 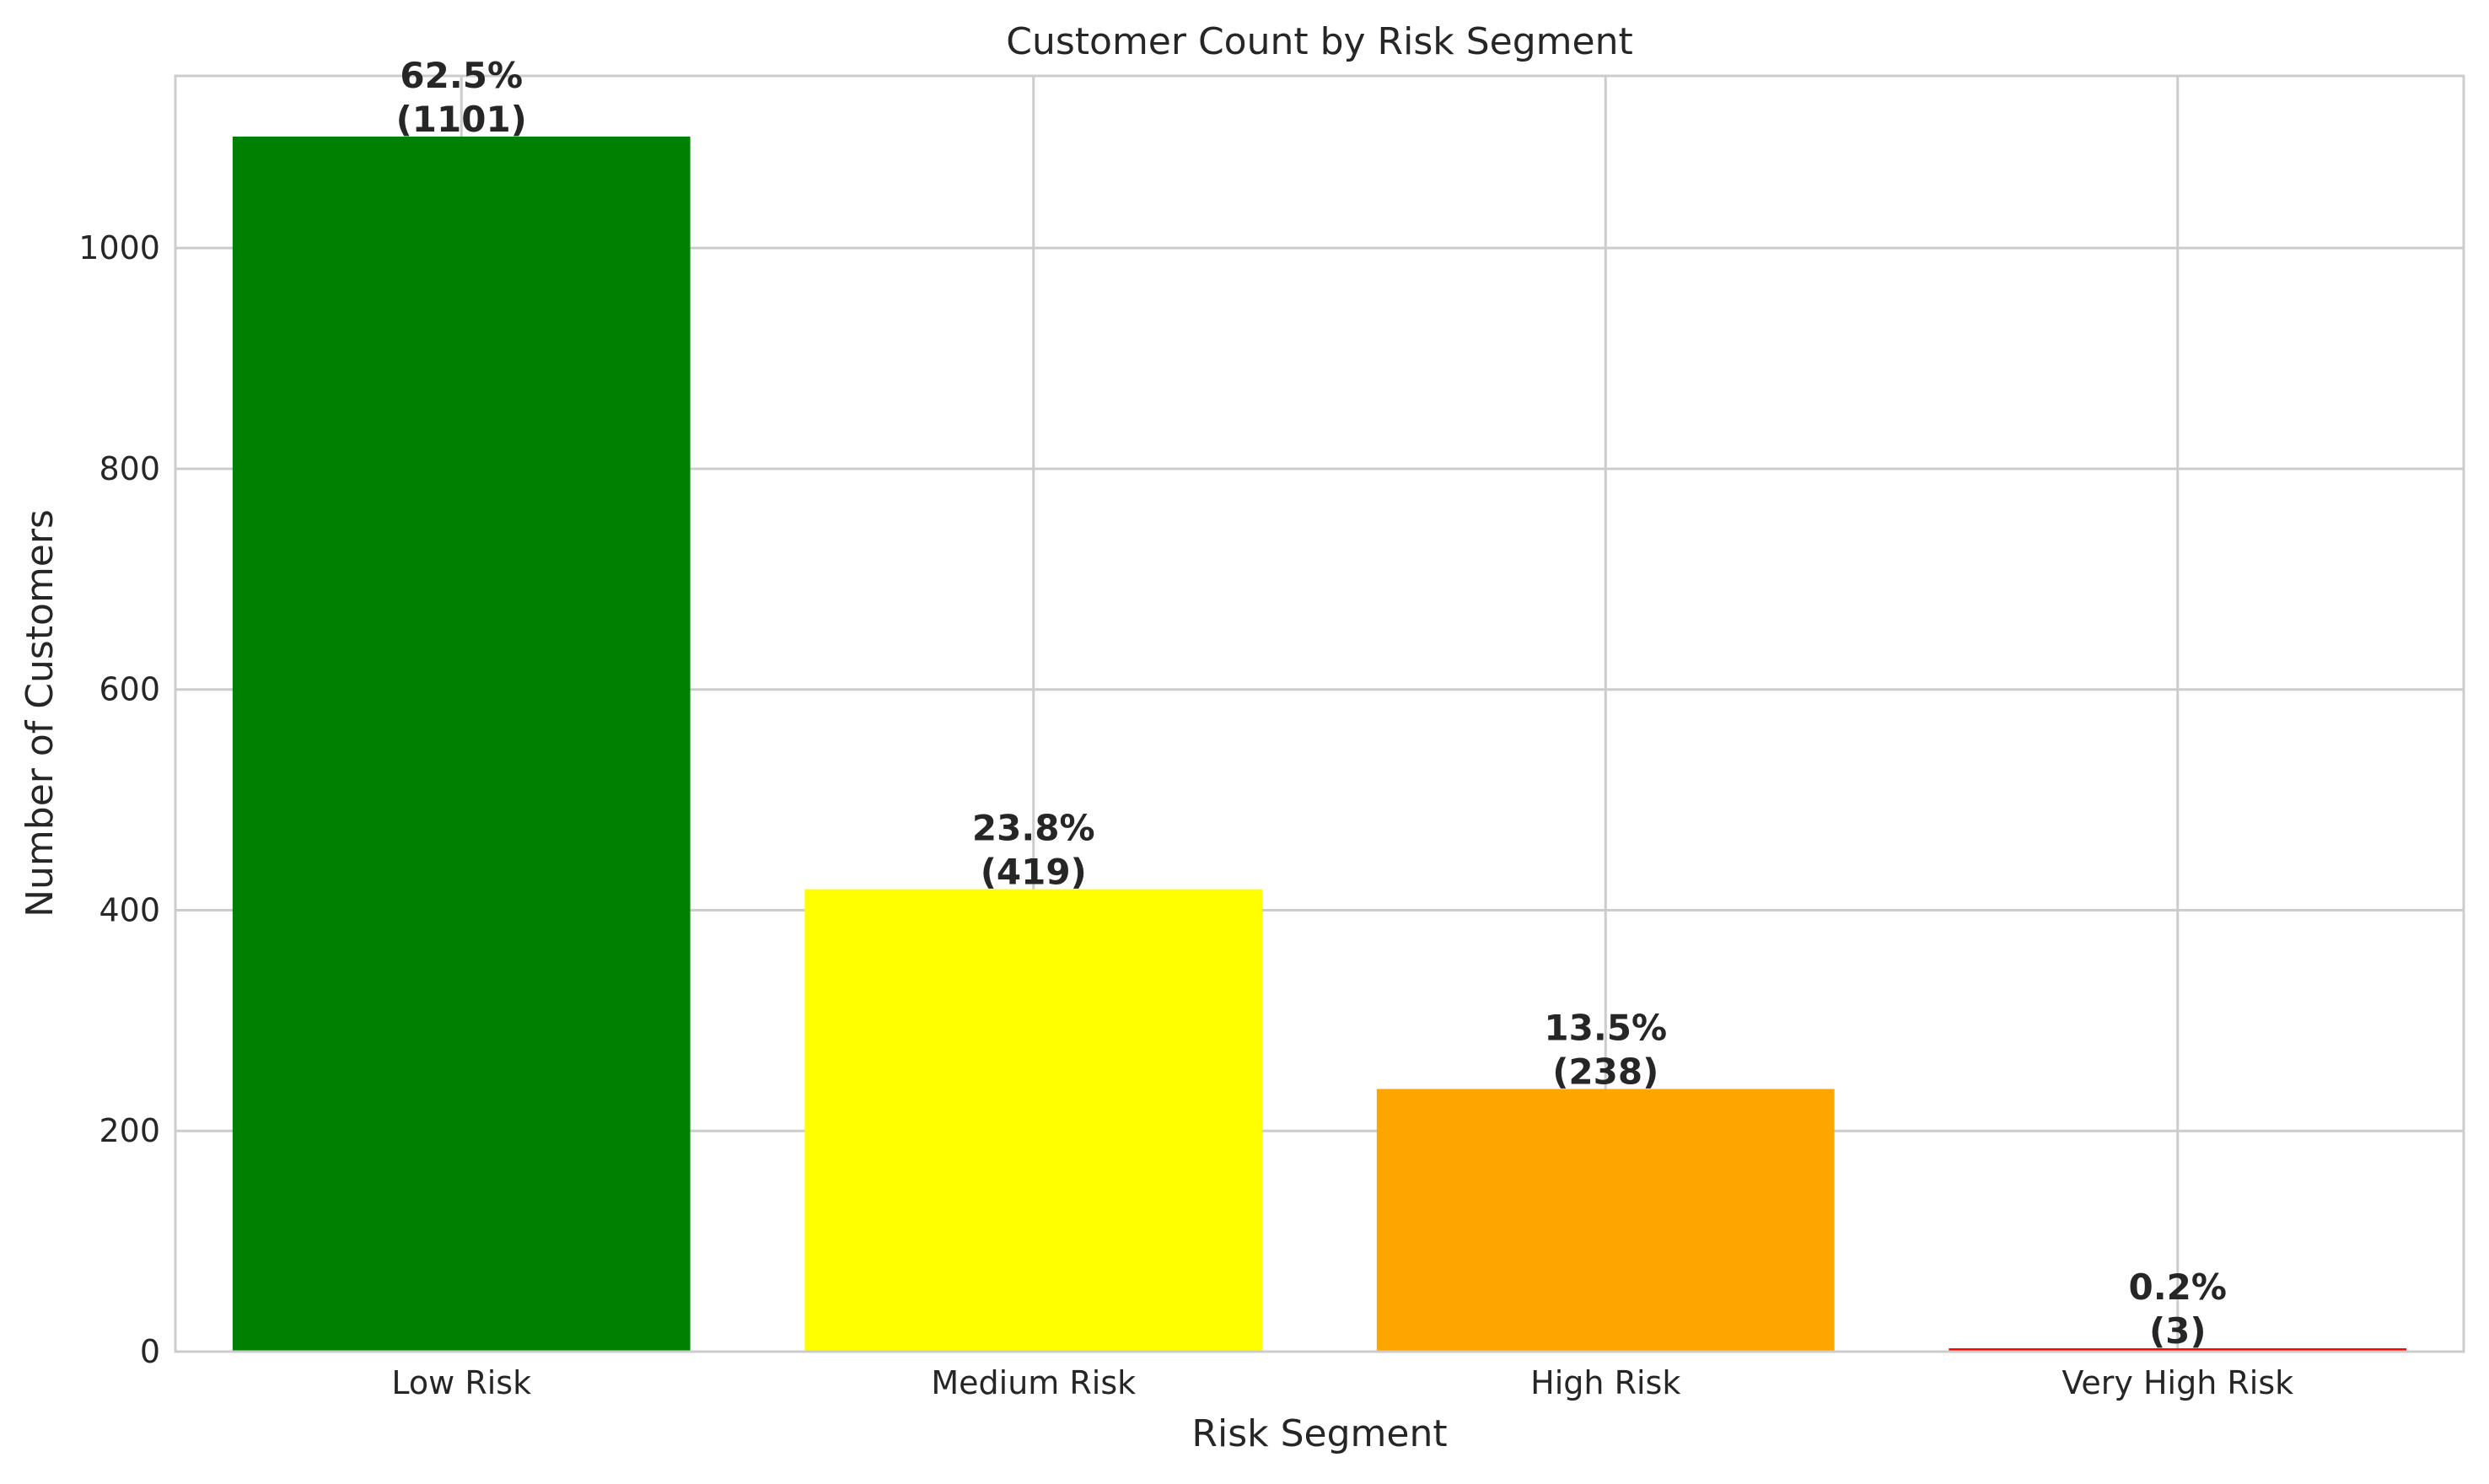 What do you see at coordinates (2178, 1350) in the screenshot?
I see `bar-very-high-risk` at bounding box center [2178, 1350].